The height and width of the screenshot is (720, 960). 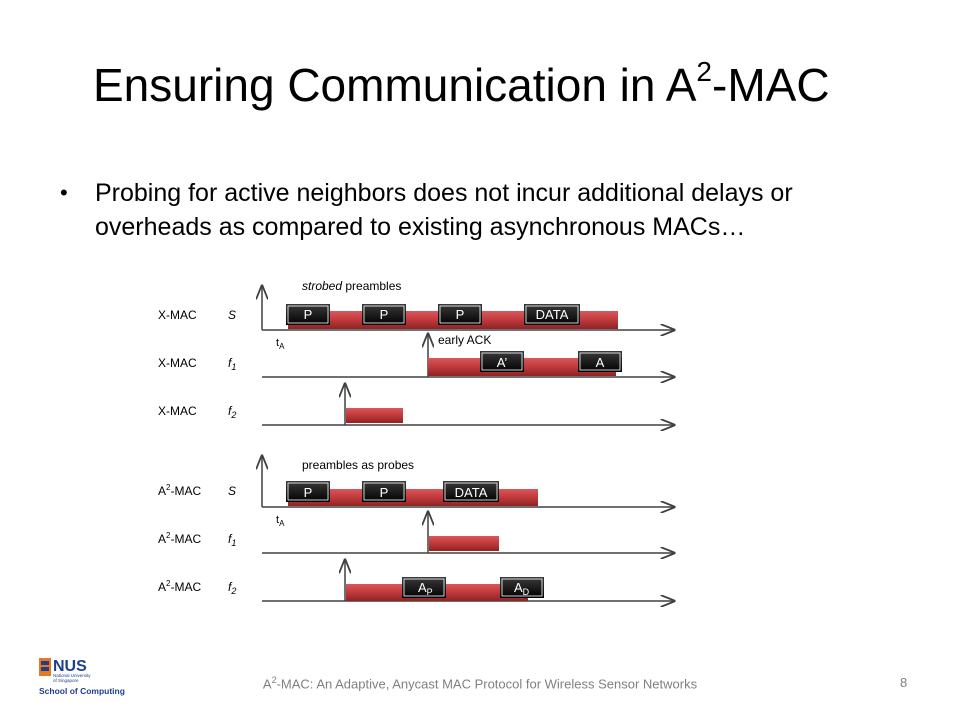 What do you see at coordinates (267, 684) in the screenshot?
I see `footer-text: A` at bounding box center [267, 684].